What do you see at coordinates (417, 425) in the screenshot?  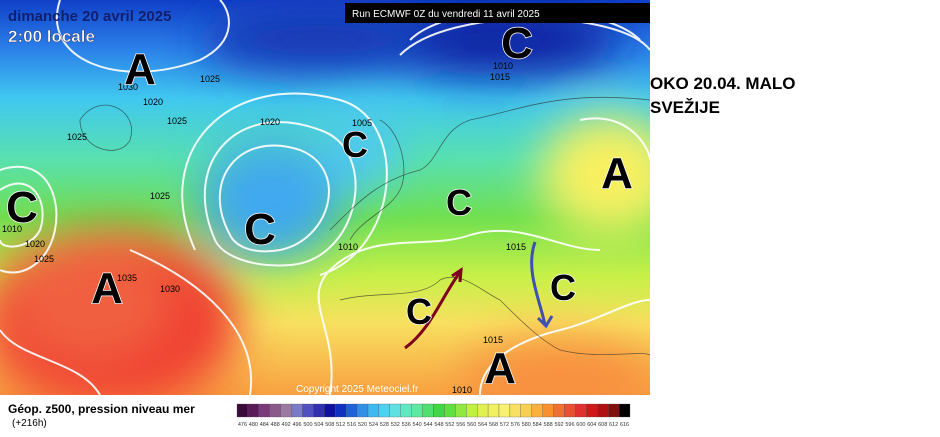 I see `color-tick: 540` at bounding box center [417, 425].